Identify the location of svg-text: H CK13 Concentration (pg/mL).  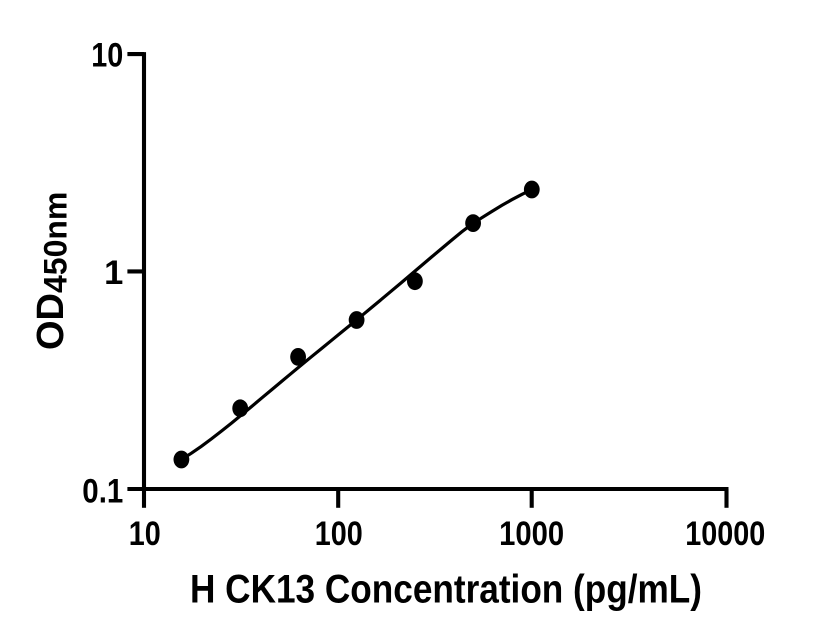
(446, 590).